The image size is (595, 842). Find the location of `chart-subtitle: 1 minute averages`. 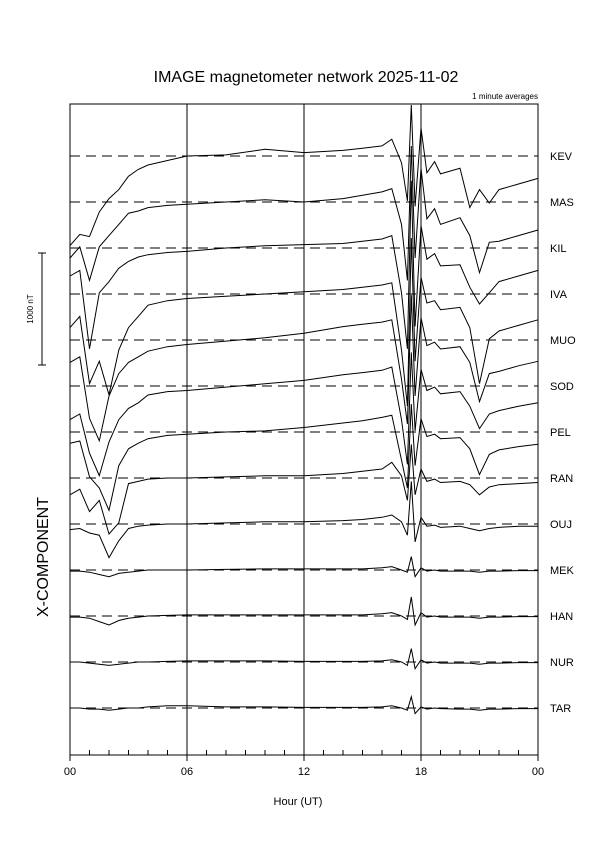

chart-subtitle: 1 minute averages is located at coordinates (505, 96).